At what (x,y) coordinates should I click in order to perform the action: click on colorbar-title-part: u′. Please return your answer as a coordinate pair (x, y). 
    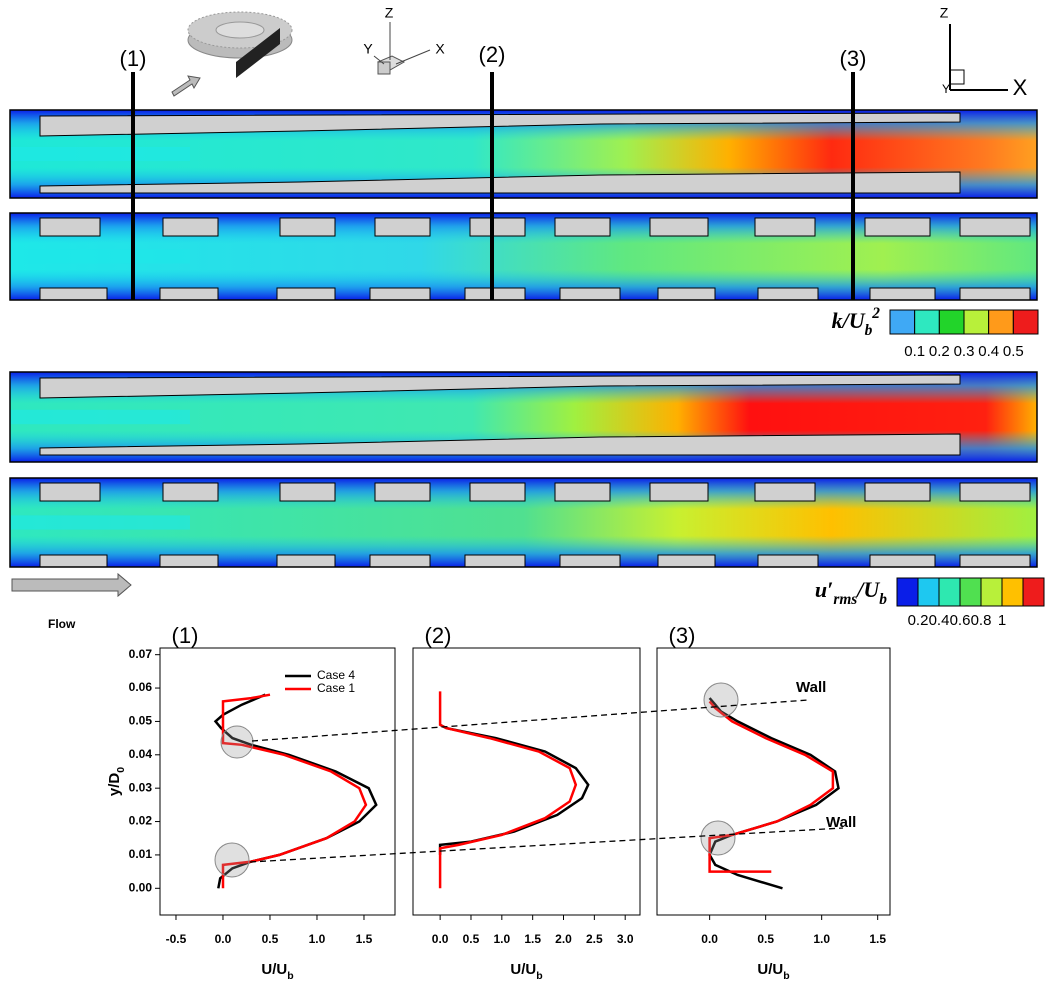
    Looking at the image, I should click on (824, 589).